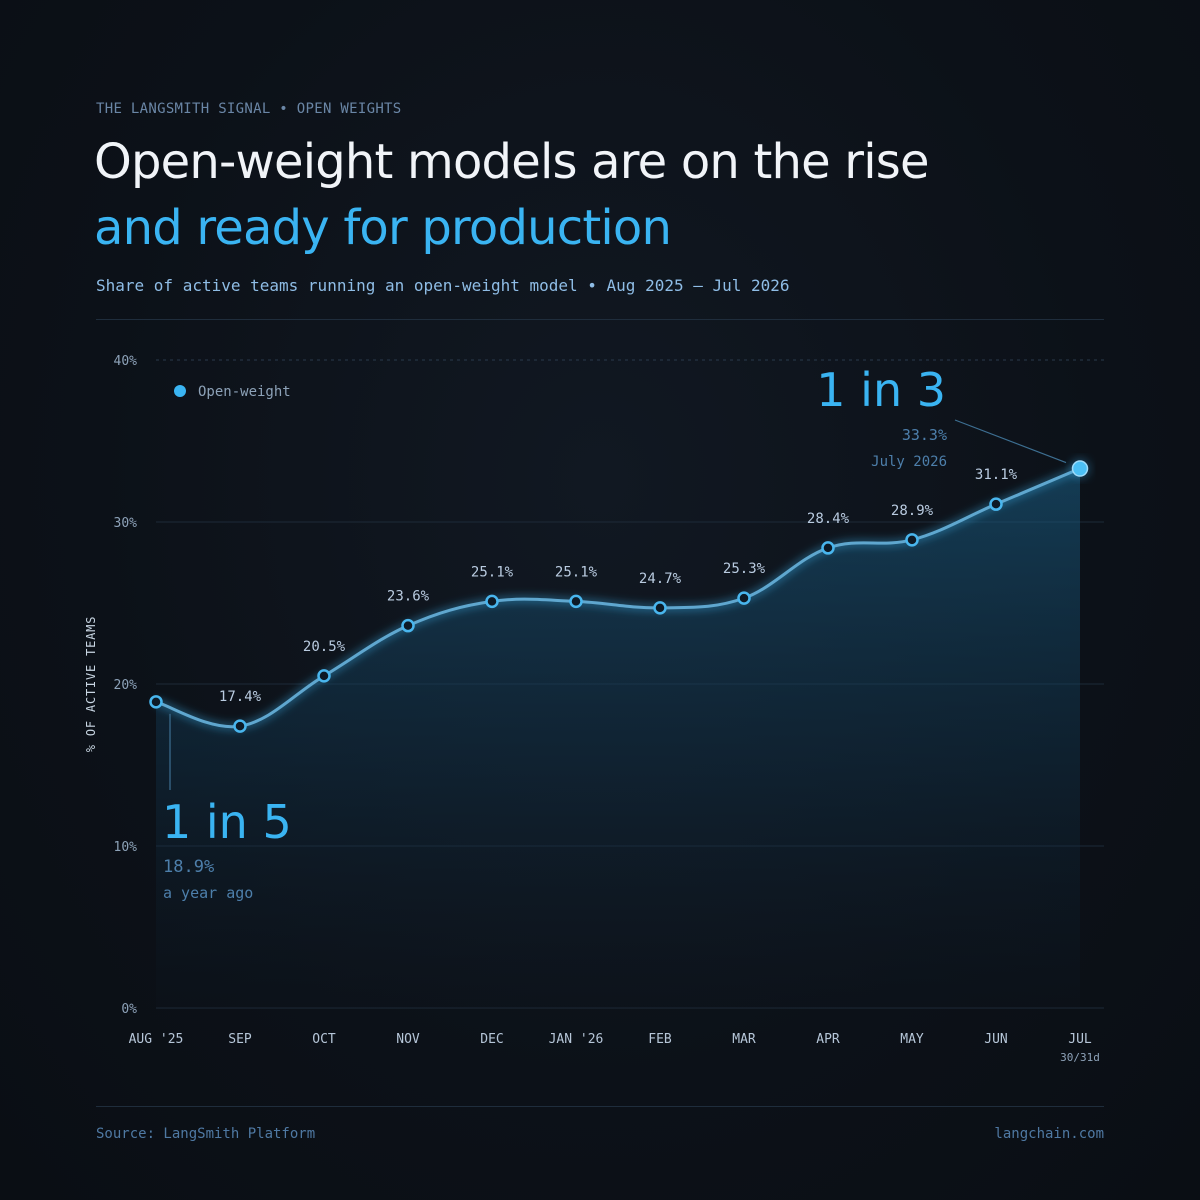 This screenshot has width=1200, height=1200. What do you see at coordinates (324, 647) in the screenshot?
I see `data-label: 20.5%` at bounding box center [324, 647].